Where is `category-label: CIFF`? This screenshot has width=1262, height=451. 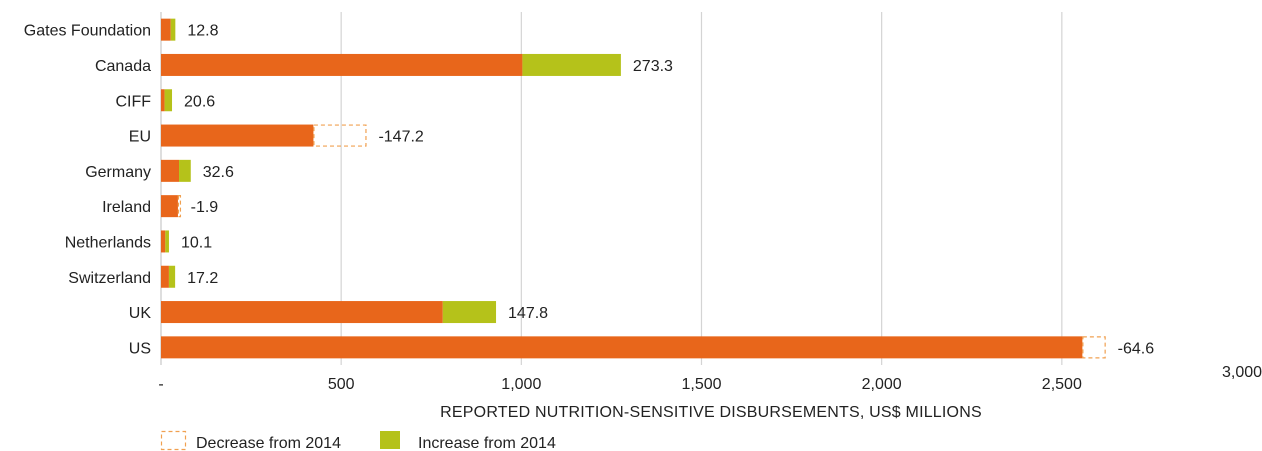 category-label: CIFF is located at coordinates (133, 101).